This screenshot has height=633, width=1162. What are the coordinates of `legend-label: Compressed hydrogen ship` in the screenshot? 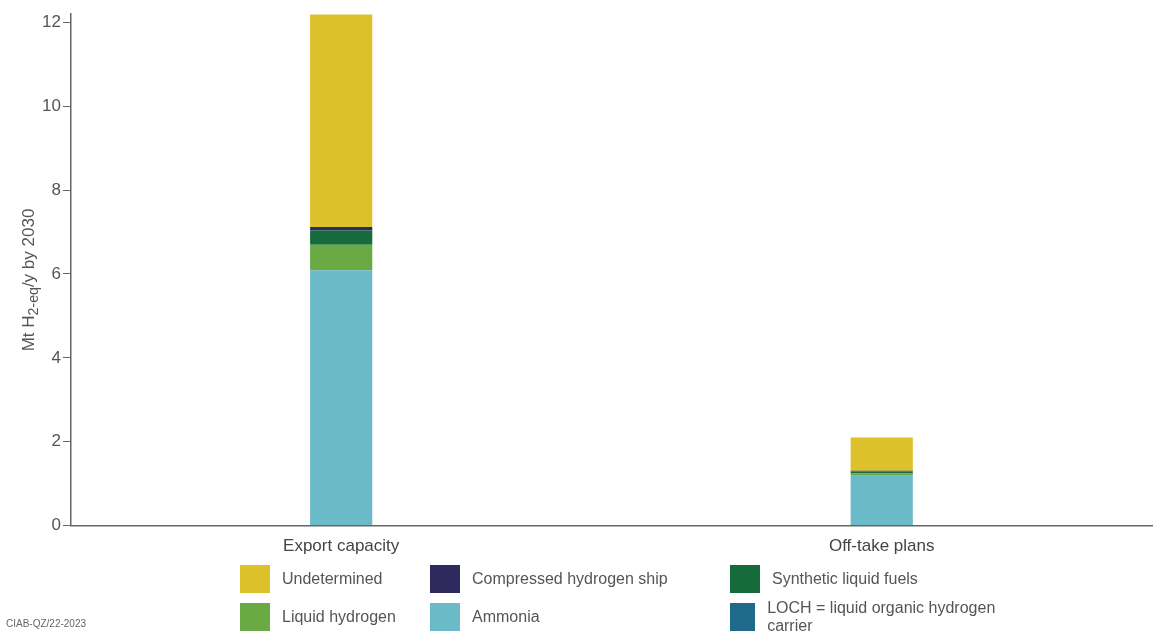 It's located at (570, 579).